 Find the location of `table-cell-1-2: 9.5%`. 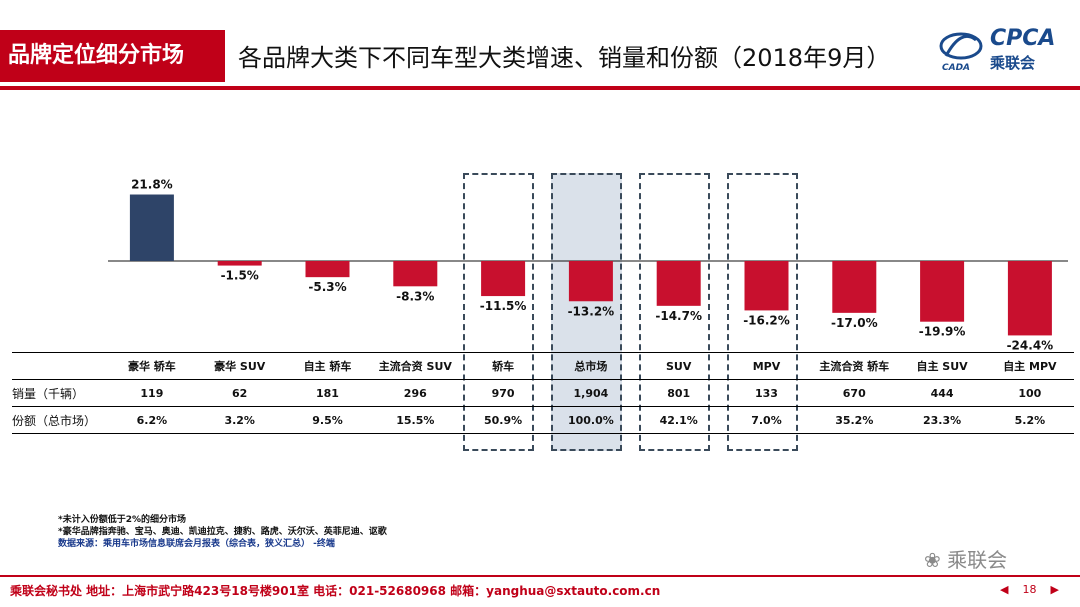

table-cell-1-2: 9.5% is located at coordinates (327, 420).